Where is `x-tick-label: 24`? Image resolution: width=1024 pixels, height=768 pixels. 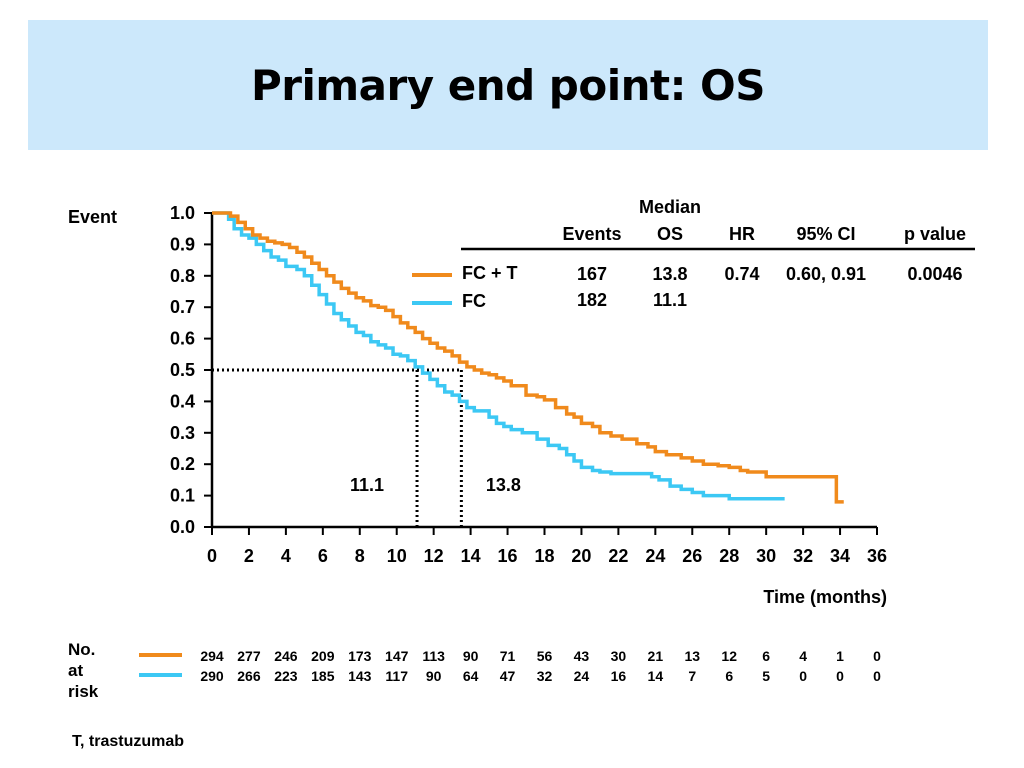
x-tick-label: 24 is located at coordinates (655, 556).